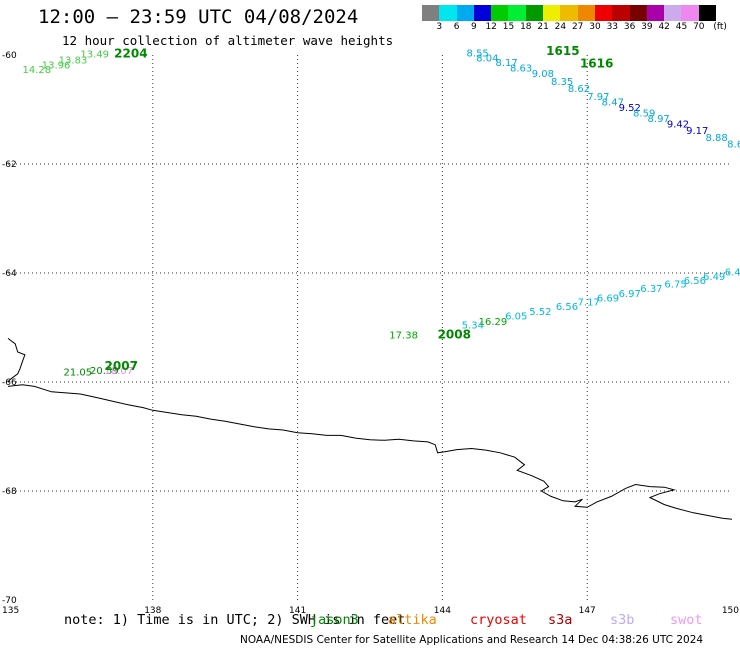  I want to click on wave-height-label: 20.59, so click(104, 371).